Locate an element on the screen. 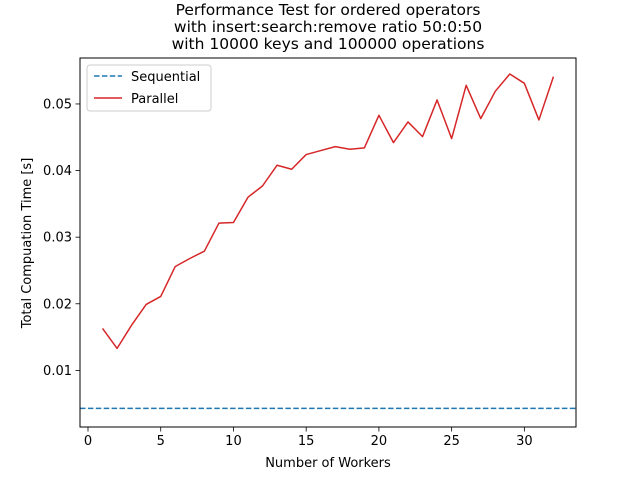 The width and height of the screenshot is (640, 480). legend-parallel-label: Parallel is located at coordinates (154, 99).